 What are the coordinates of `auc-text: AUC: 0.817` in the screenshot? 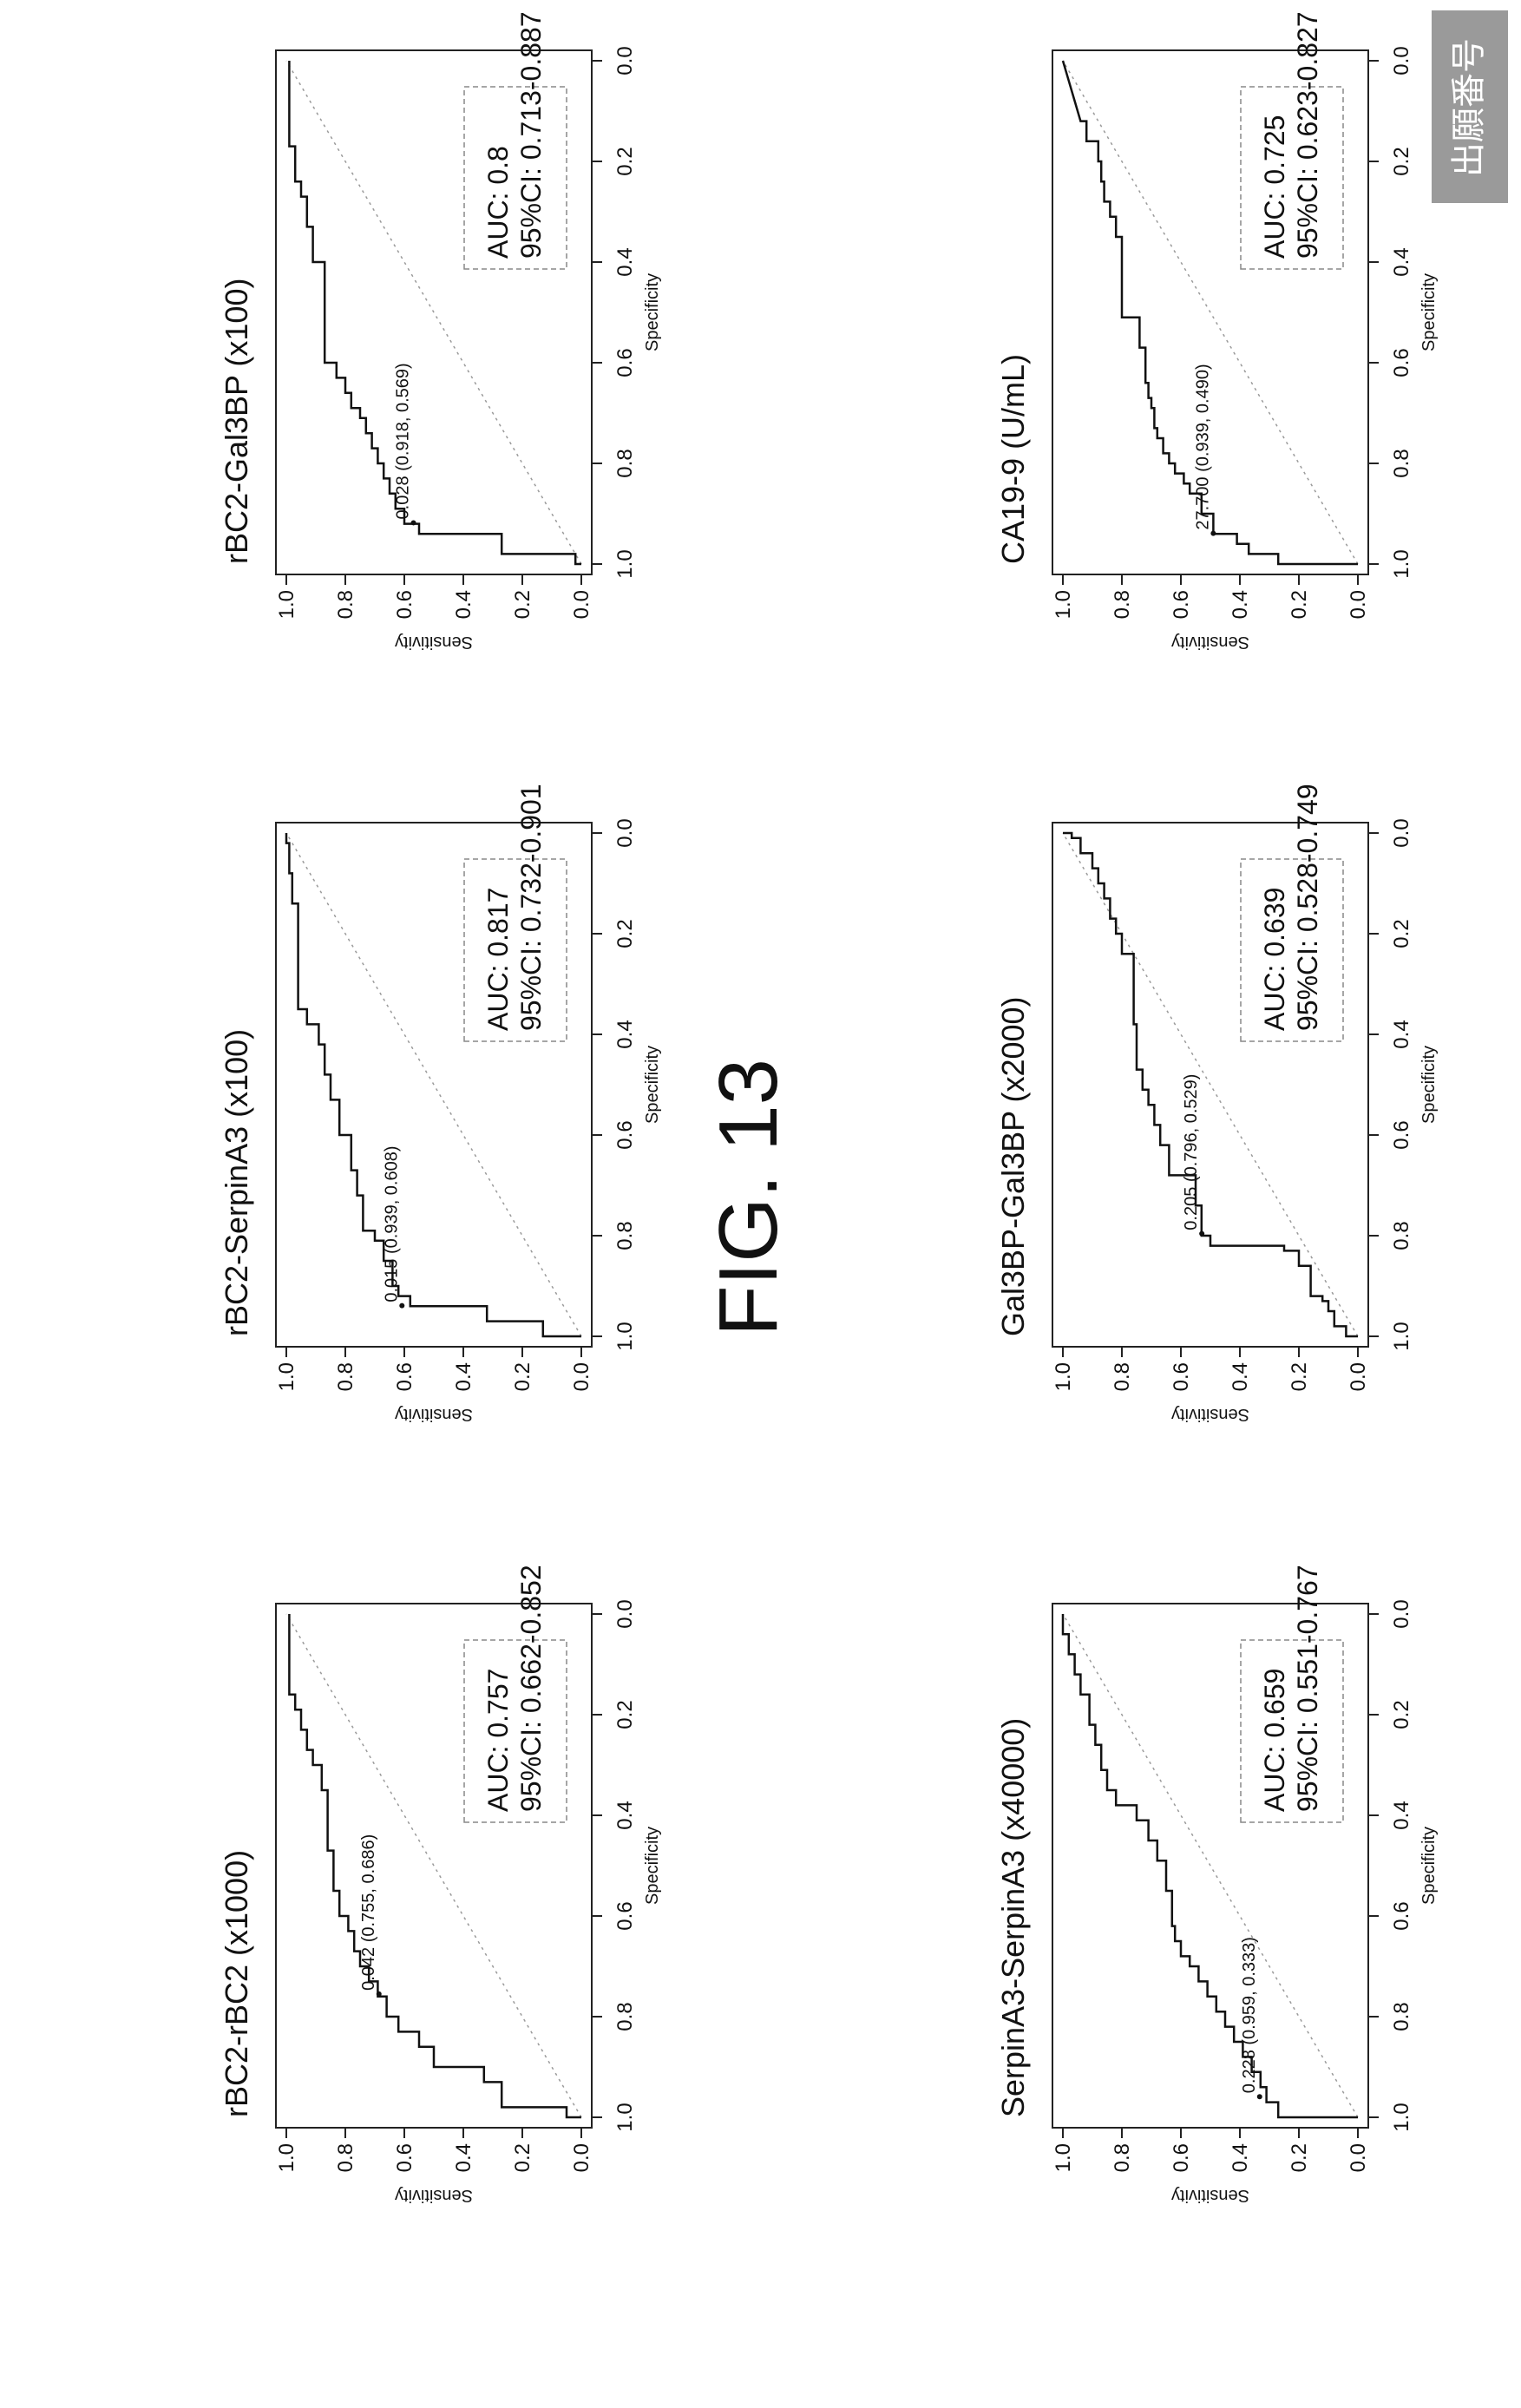 It's located at (498, 959).